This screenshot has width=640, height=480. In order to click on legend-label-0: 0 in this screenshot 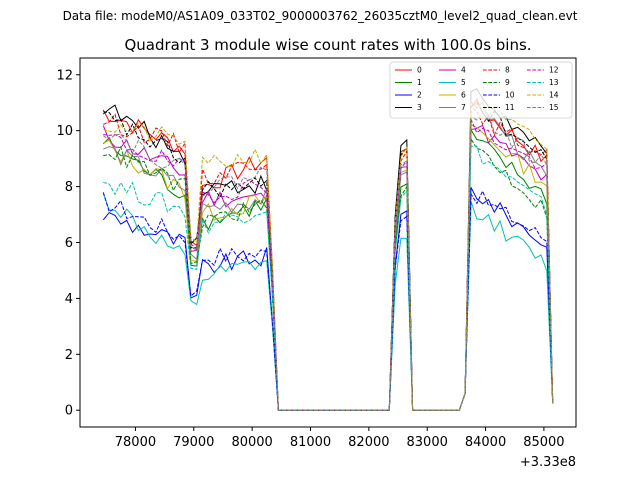, I will do `click(419, 70)`.